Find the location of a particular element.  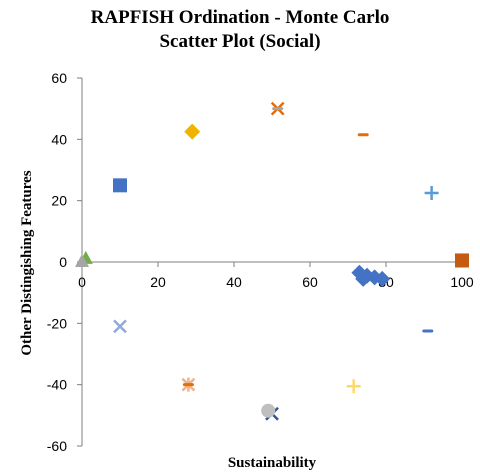

x-tick-label: 60 is located at coordinates (310, 282).